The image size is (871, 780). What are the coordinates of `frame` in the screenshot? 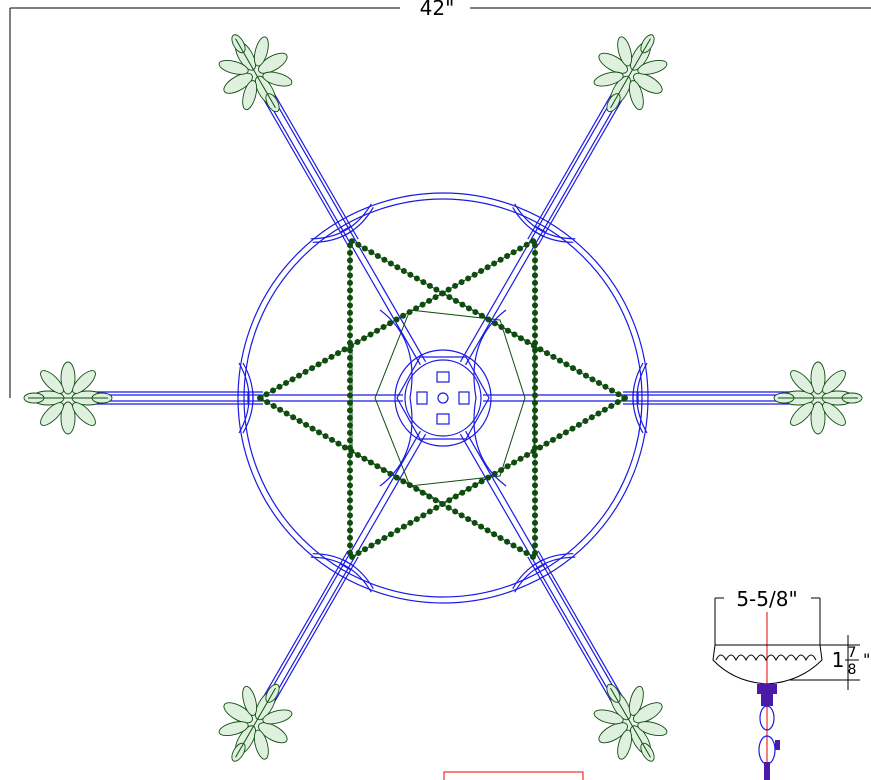 It's located at (513, 775).